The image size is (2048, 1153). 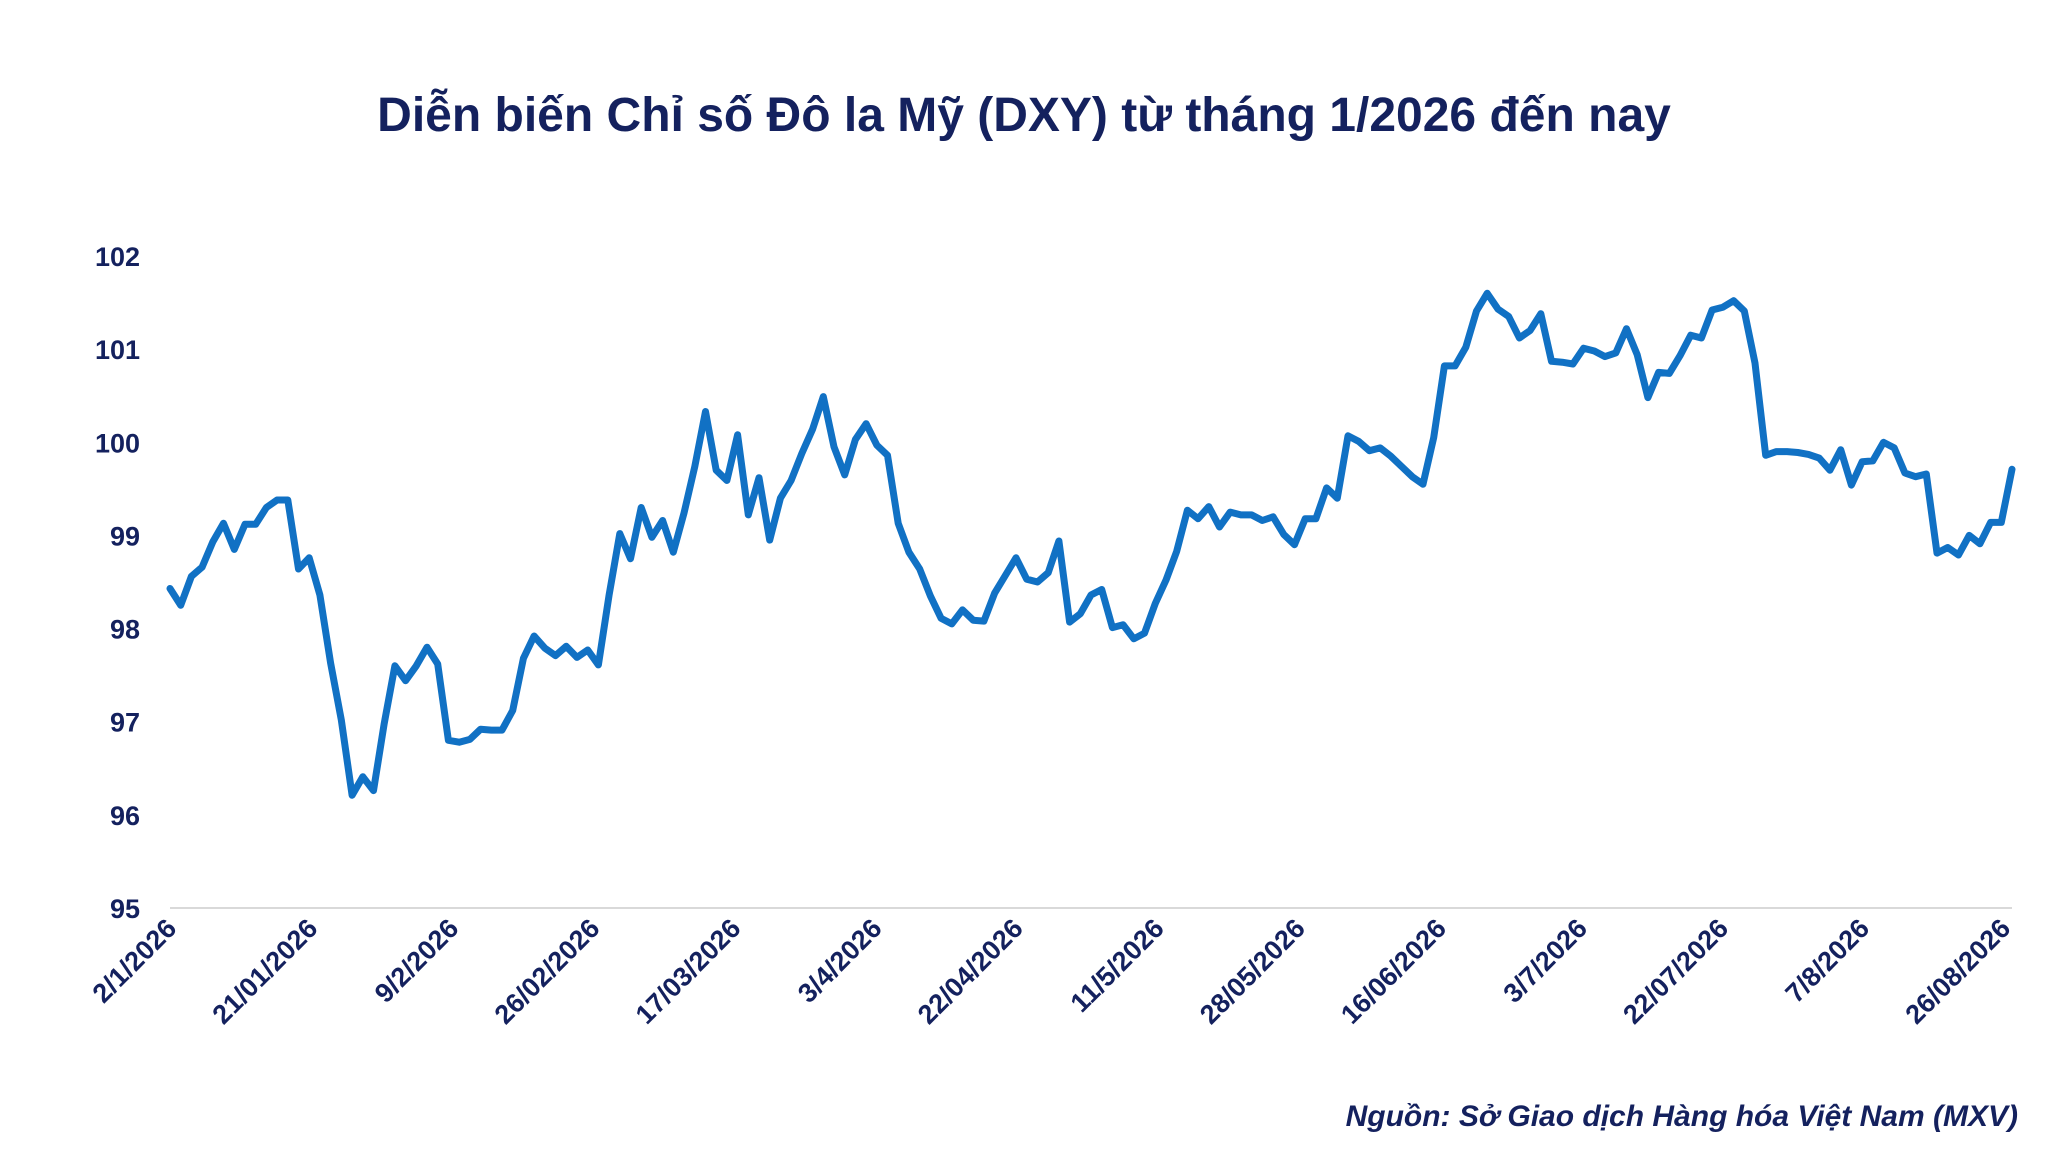 What do you see at coordinates (547, 971) in the screenshot?
I see `x-tick-label: 26/02/2026` at bounding box center [547, 971].